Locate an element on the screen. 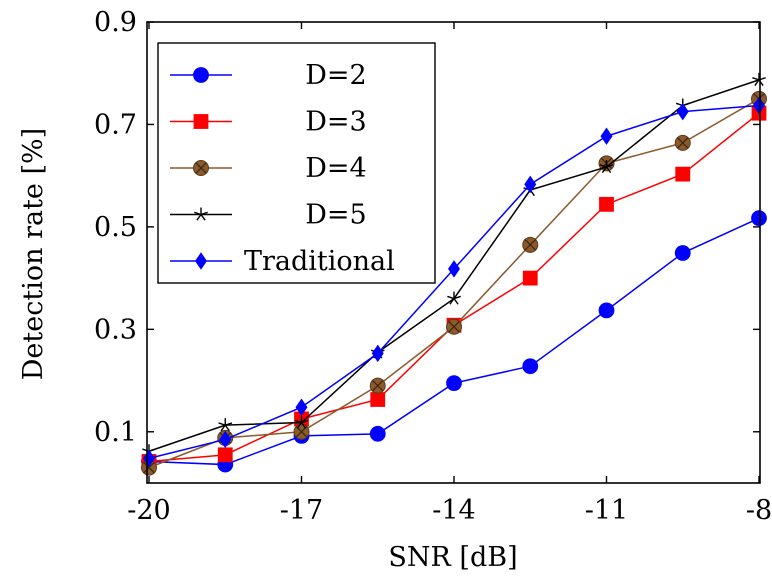  legend-label: D=5 is located at coordinates (335, 215).